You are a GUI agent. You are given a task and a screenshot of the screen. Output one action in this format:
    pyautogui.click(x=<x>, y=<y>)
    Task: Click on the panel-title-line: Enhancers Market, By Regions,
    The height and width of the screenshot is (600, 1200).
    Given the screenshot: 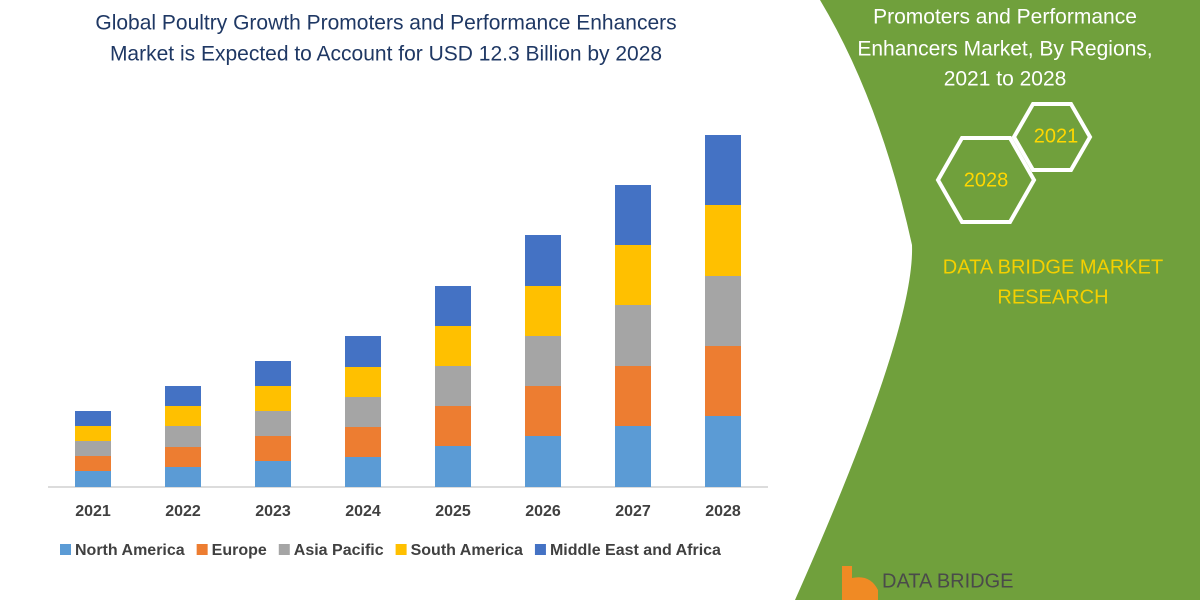 What is the action you would take?
    pyautogui.click(x=1004, y=49)
    